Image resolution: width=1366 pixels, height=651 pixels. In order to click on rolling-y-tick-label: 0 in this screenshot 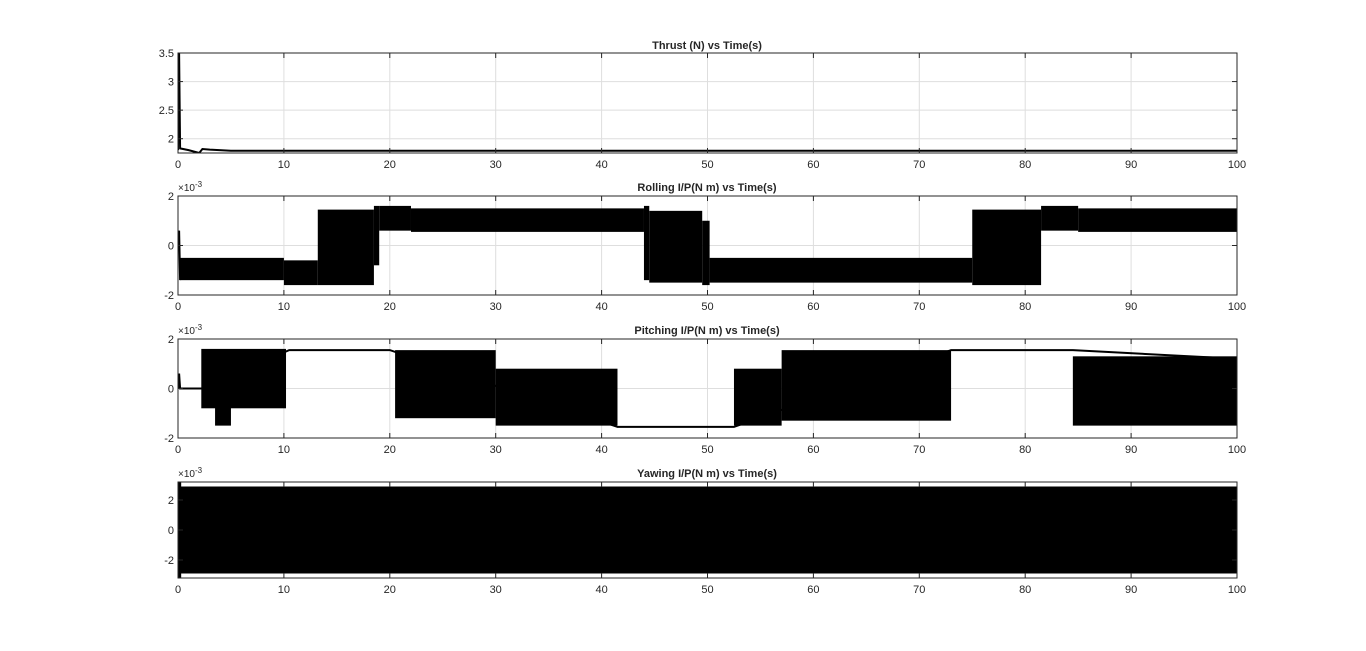, I will do `click(171, 247)`.